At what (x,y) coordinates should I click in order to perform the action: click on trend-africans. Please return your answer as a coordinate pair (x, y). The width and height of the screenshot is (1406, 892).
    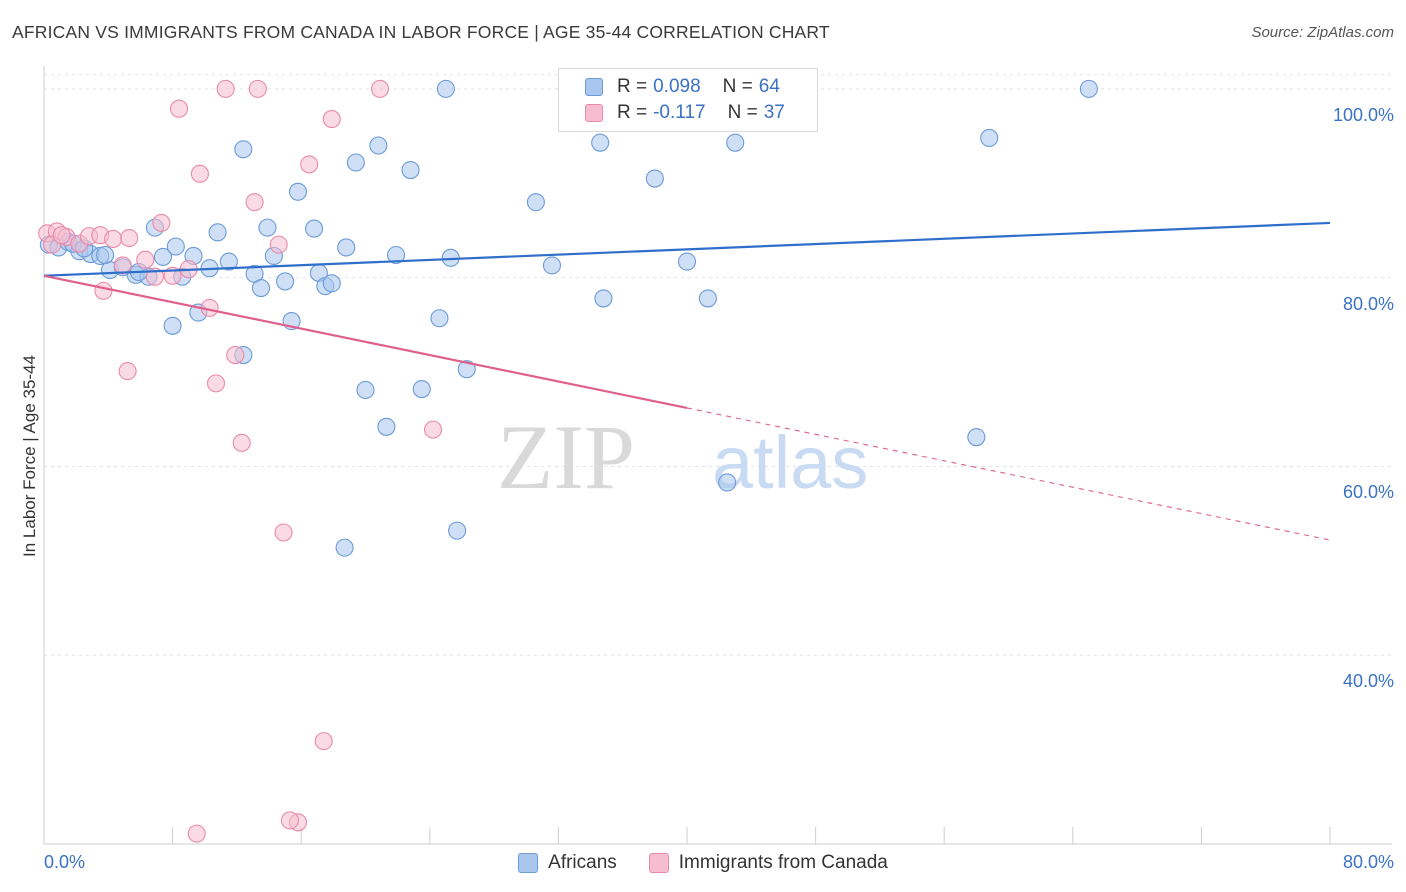
    Looking at the image, I should click on (687, 249).